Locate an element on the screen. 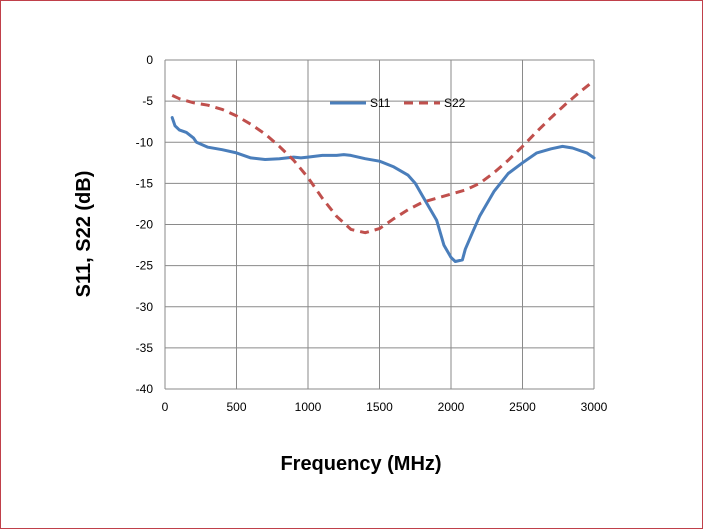 This screenshot has height=529, width=703. x-tick-label: 1500 is located at coordinates (379, 407).